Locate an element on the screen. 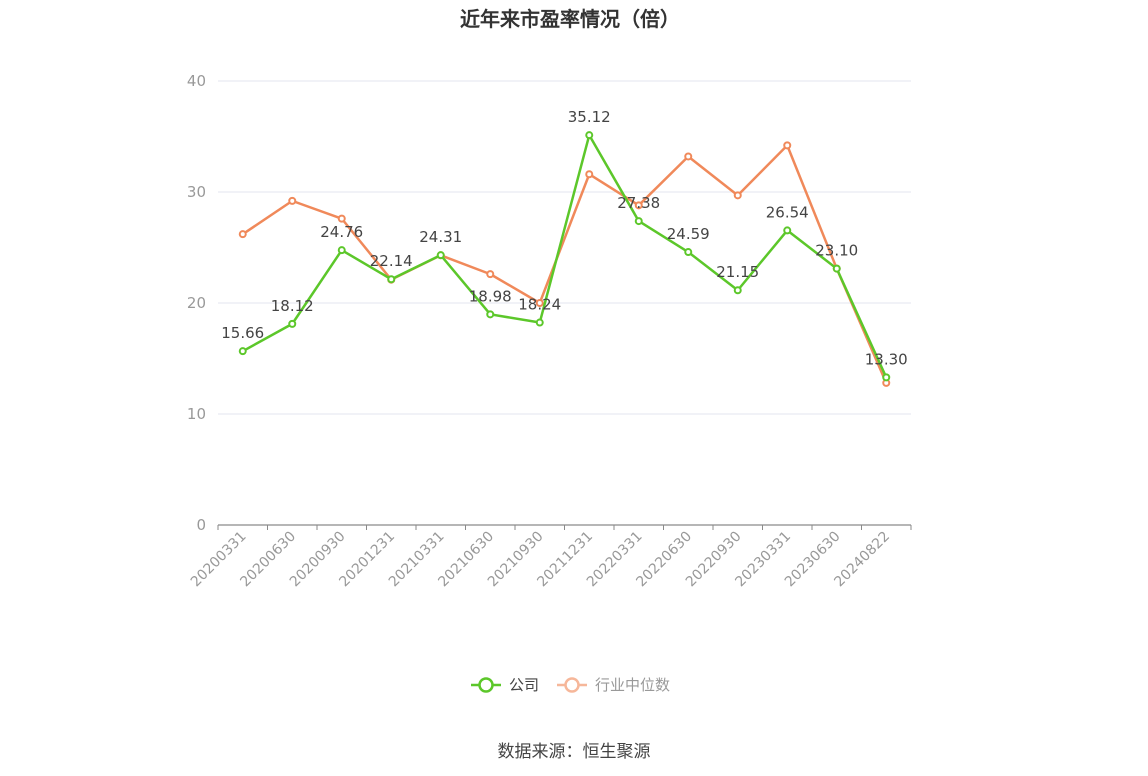 This screenshot has width=1148, height=776. legend-item-1: 行业中位数 is located at coordinates (613, 685).